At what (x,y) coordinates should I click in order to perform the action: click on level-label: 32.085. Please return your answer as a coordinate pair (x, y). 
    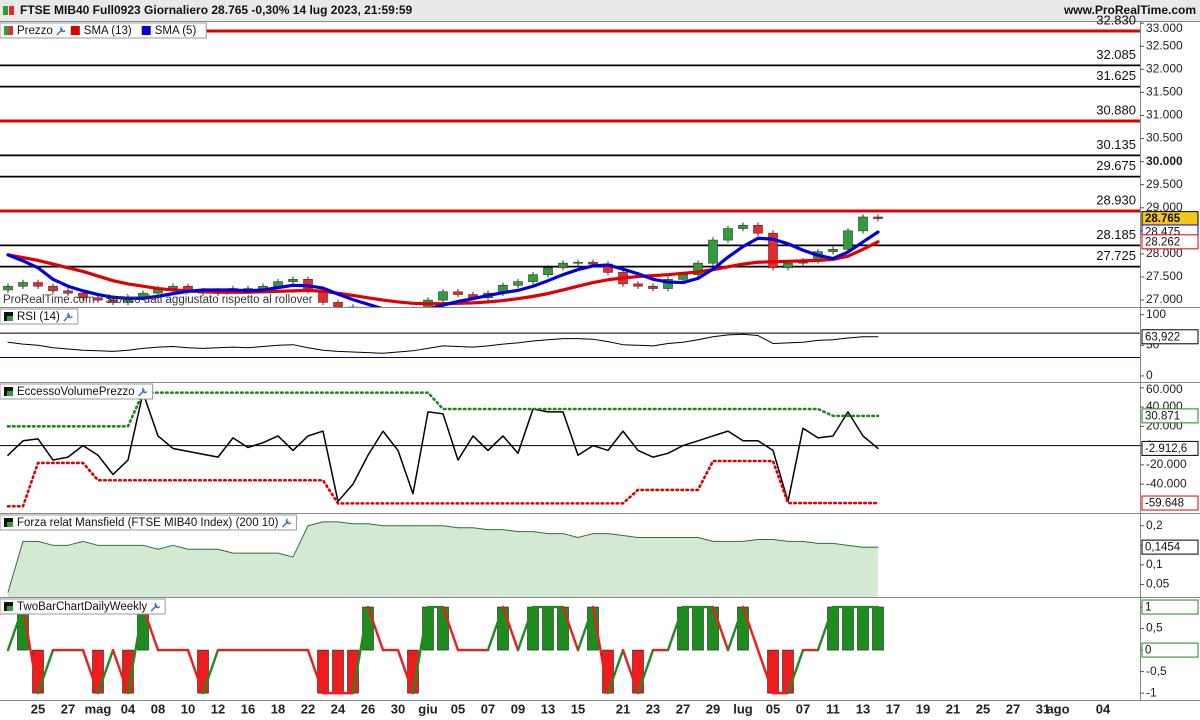
    Looking at the image, I should click on (1116, 54).